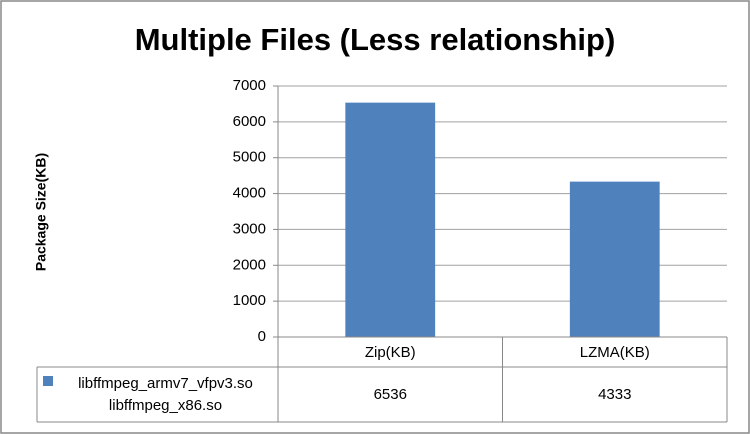  I want to click on x-tick-label: LZMA(KB), so click(614, 352).